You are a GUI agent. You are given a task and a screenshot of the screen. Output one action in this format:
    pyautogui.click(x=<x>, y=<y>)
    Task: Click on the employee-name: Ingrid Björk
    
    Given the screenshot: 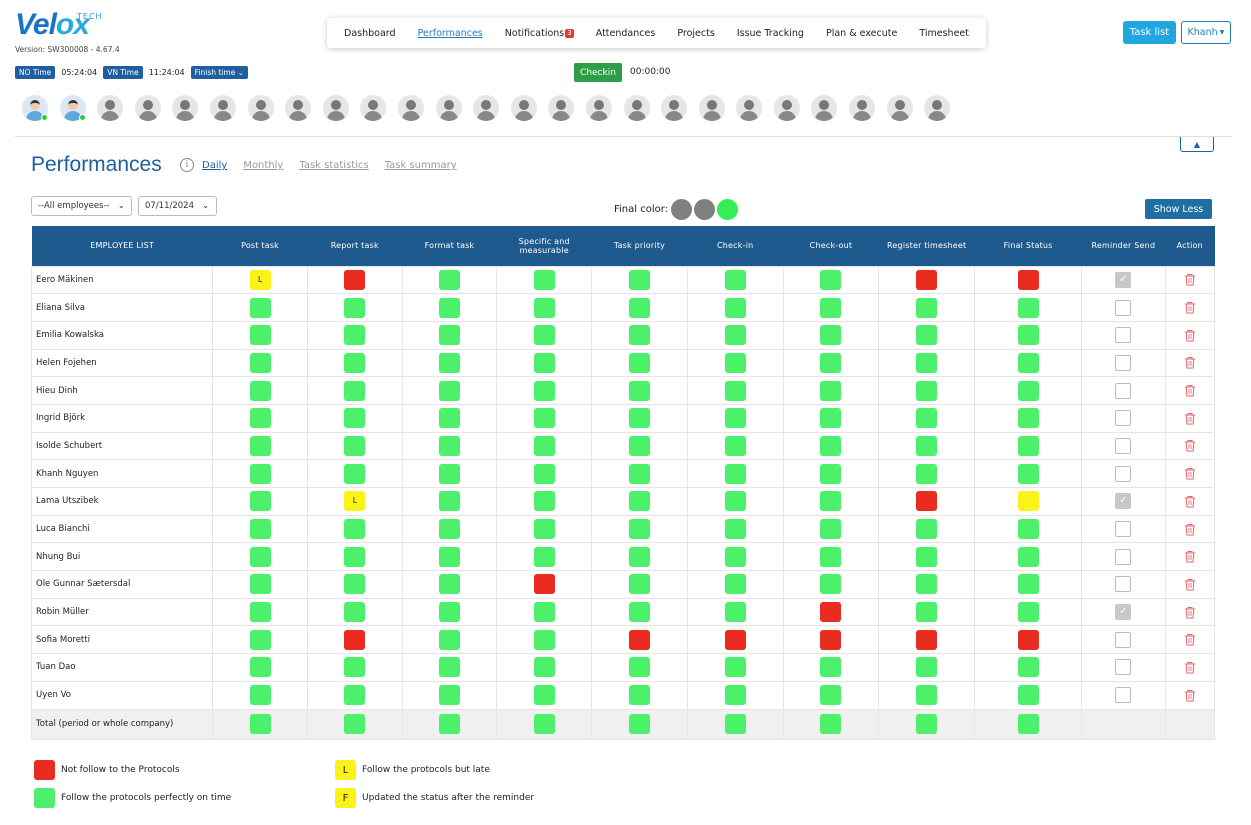 What is the action you would take?
    pyautogui.click(x=122, y=418)
    